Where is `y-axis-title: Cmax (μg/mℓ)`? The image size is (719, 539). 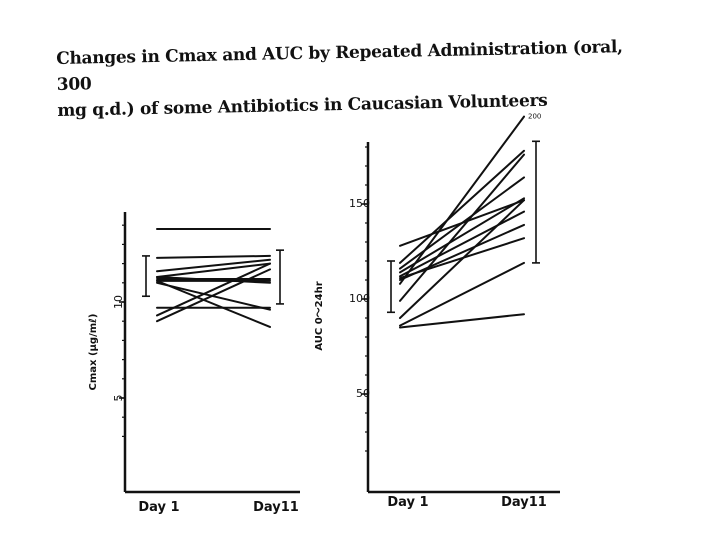
y-axis-title: Cmax (μg/mℓ) is located at coordinates (93, 352).